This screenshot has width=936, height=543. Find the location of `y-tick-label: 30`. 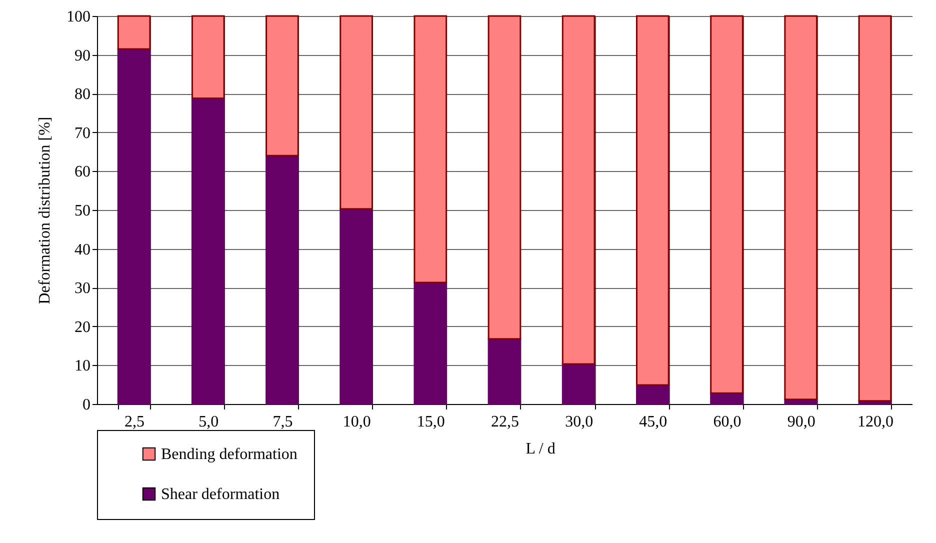

y-tick-label: 30 is located at coordinates (82, 289).